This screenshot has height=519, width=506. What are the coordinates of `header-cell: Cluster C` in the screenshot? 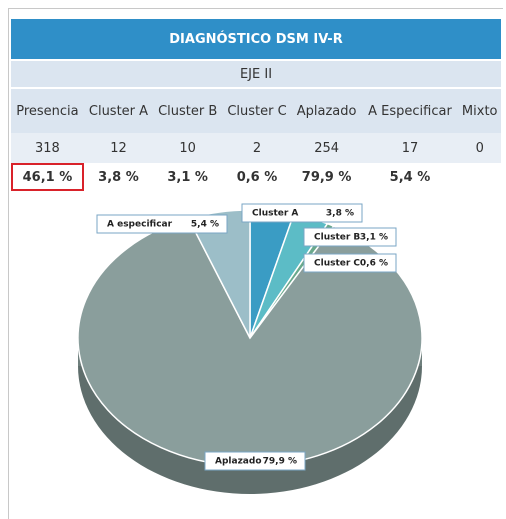 It's located at (257, 110).